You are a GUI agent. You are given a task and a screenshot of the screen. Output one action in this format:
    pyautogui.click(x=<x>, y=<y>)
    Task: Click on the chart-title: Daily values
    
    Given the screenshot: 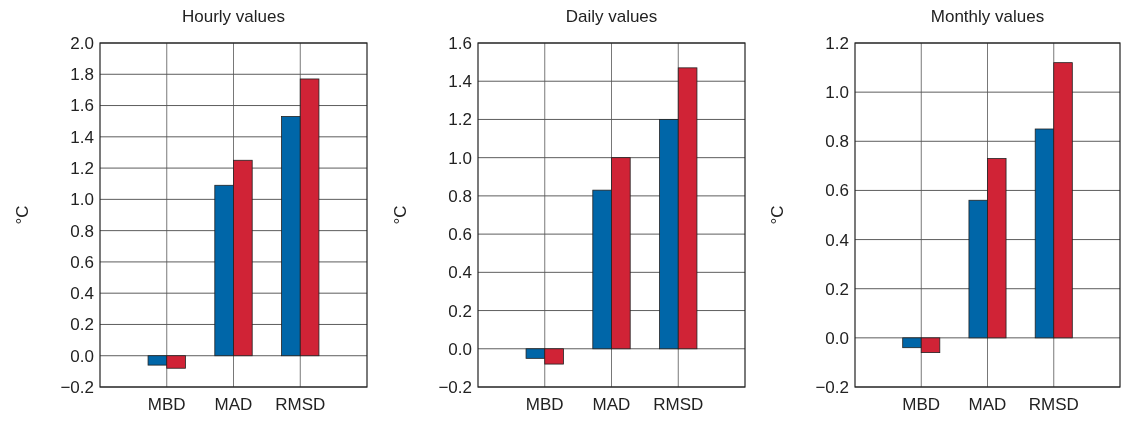 What is the action you would take?
    pyautogui.click(x=611, y=16)
    